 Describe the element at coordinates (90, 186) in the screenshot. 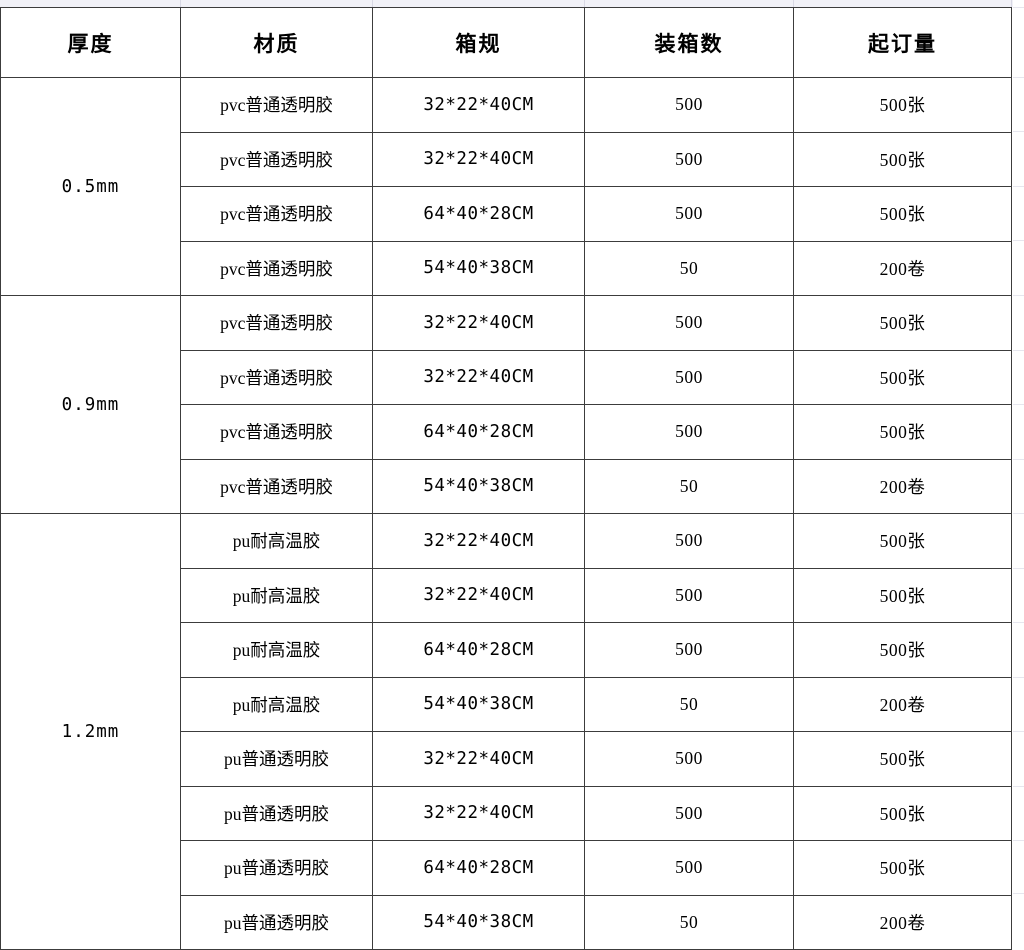

I see `thickness-cell: 0.5mm` at that location.